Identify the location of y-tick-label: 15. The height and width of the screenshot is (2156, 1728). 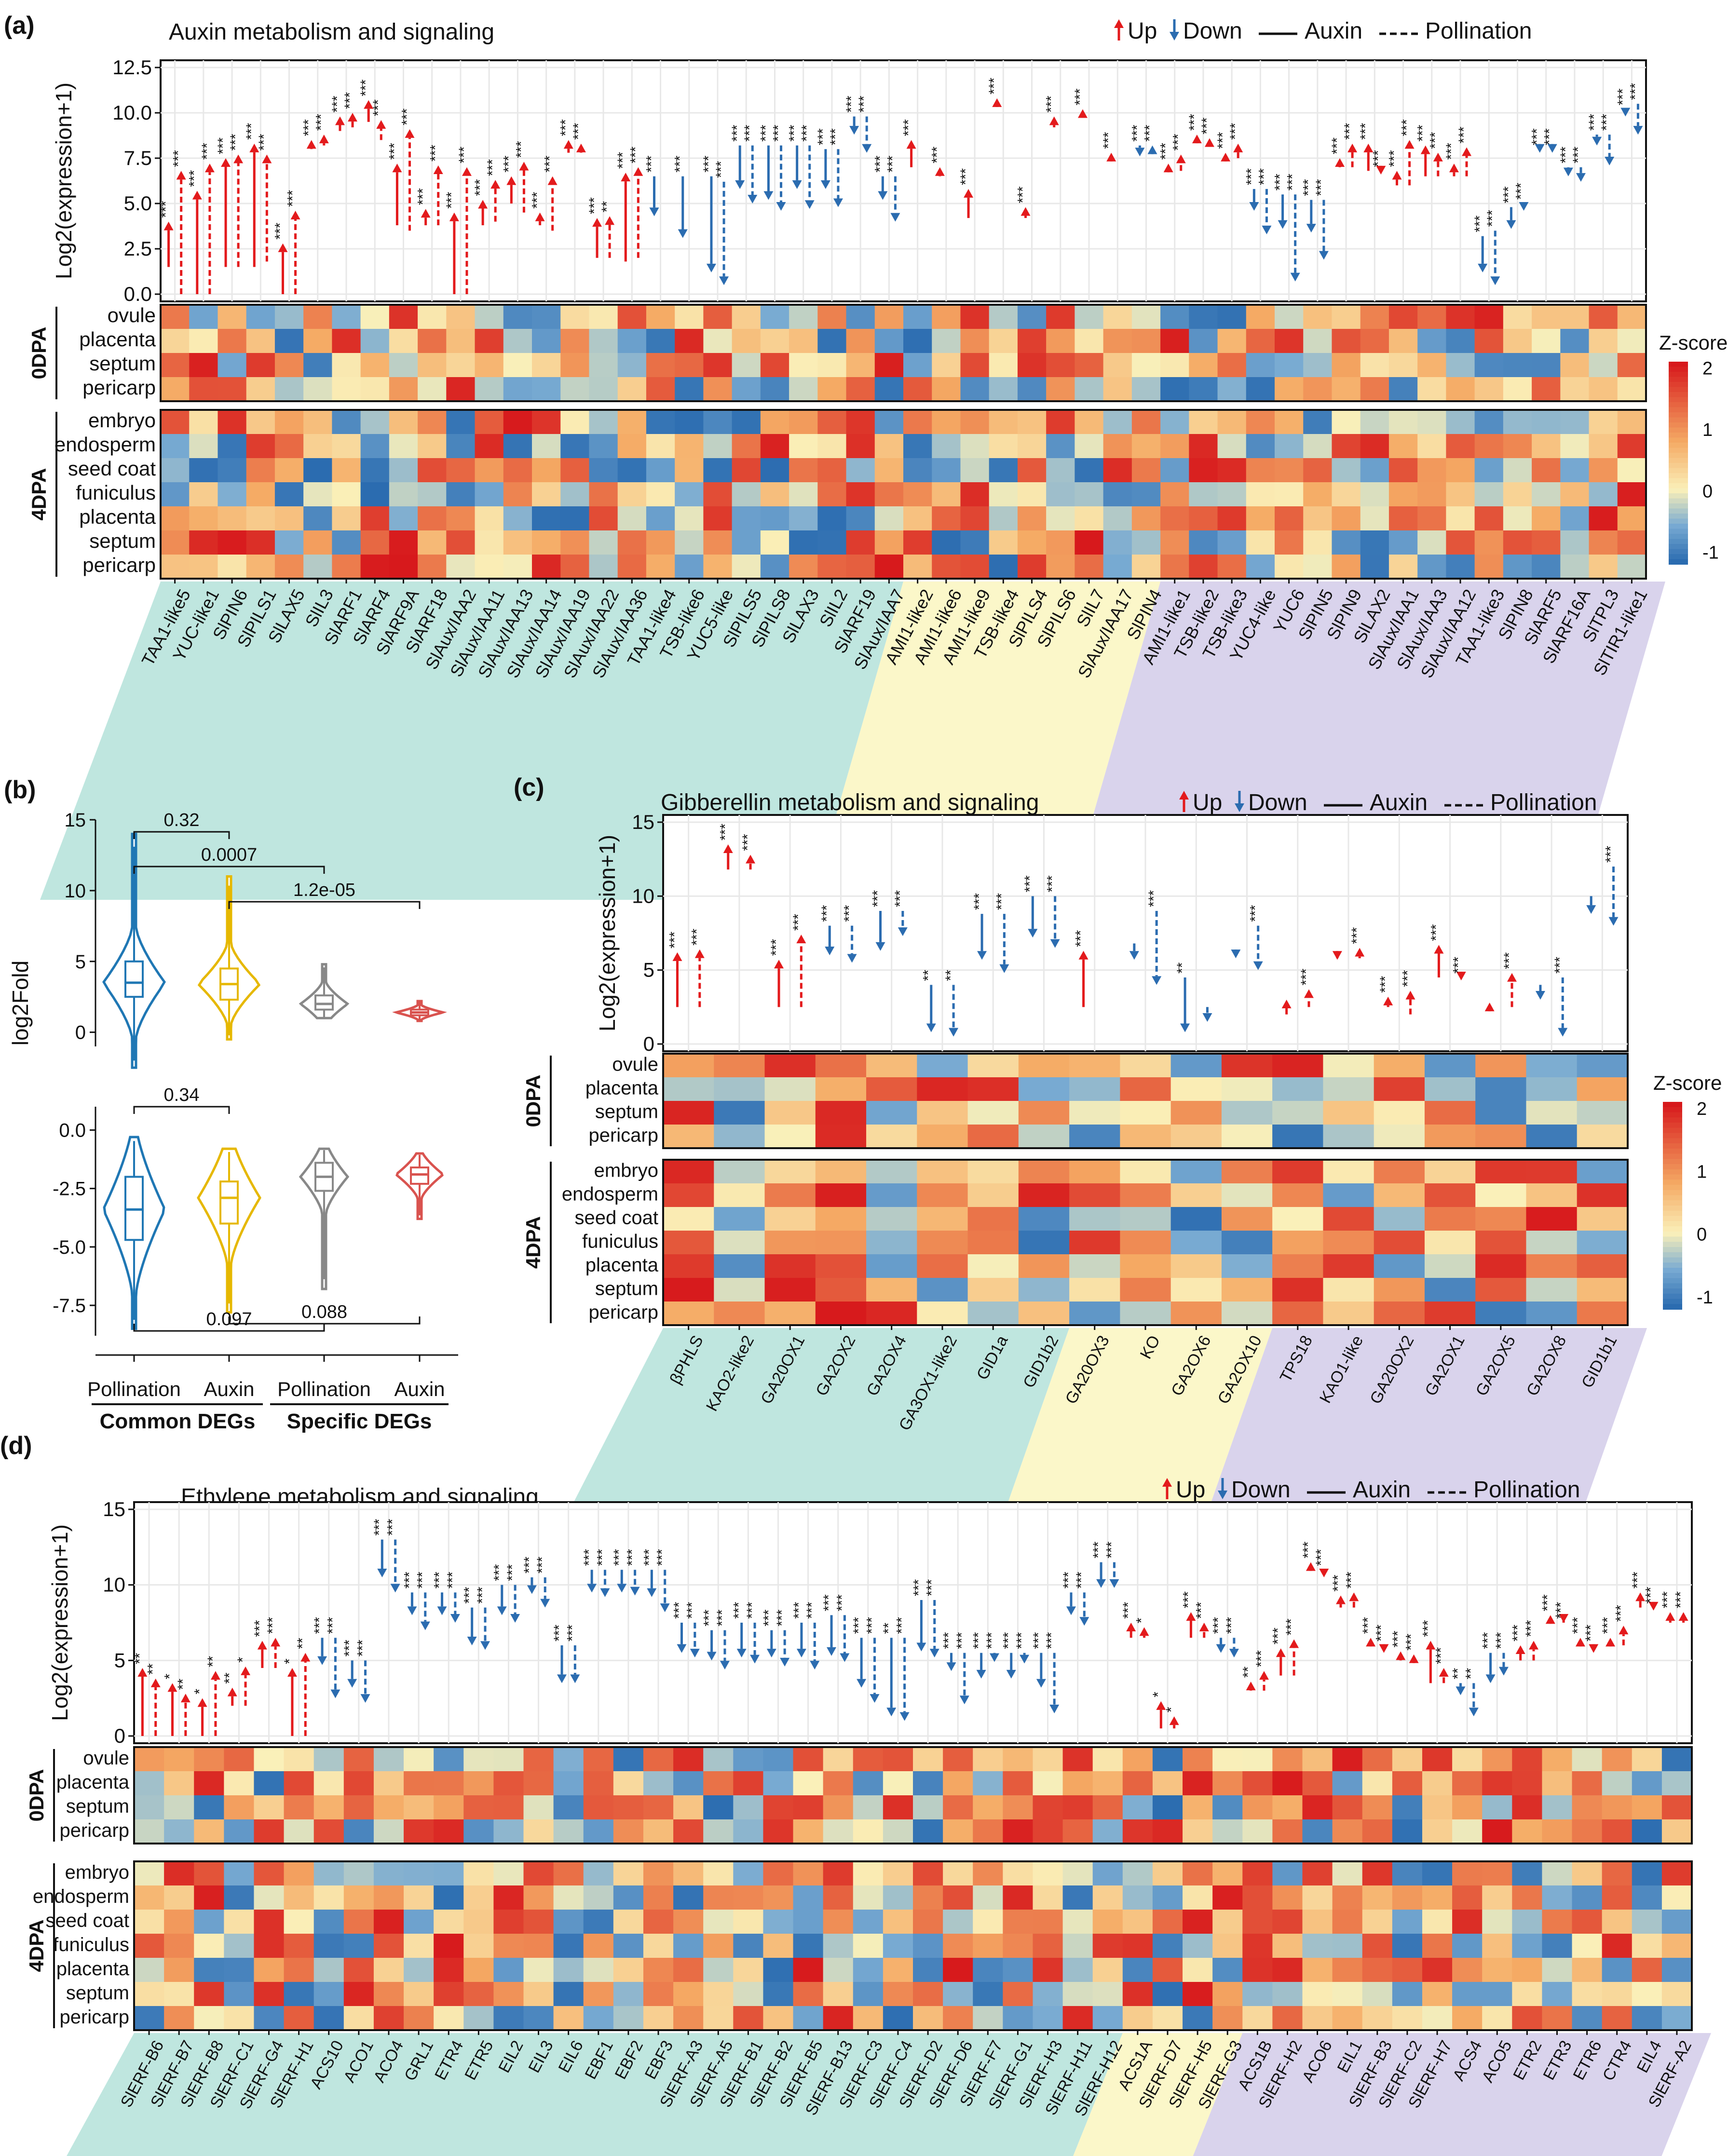
(114, 1509).